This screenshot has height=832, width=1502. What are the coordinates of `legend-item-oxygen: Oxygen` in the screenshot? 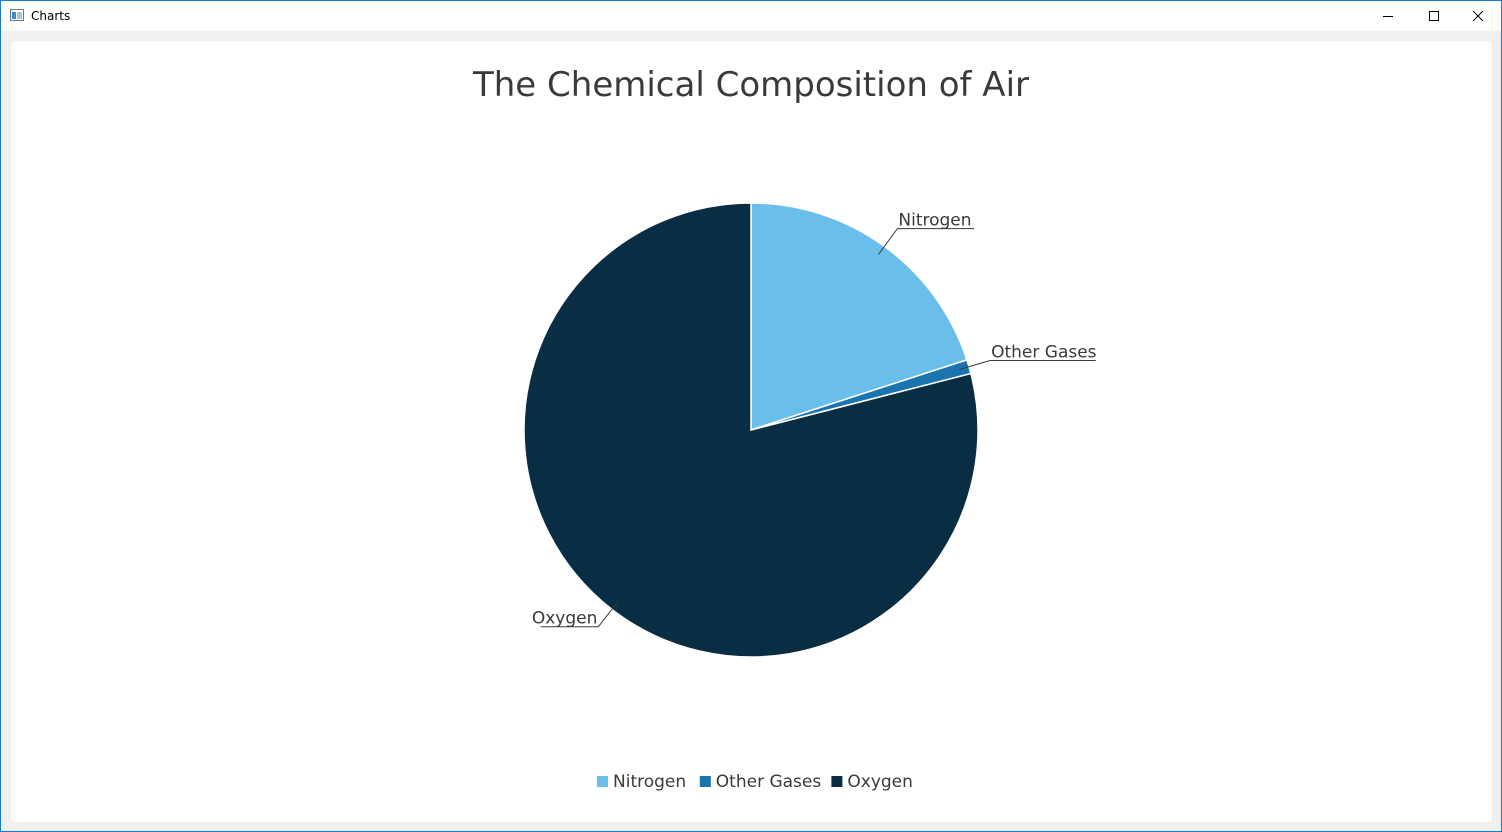 It's located at (872, 782).